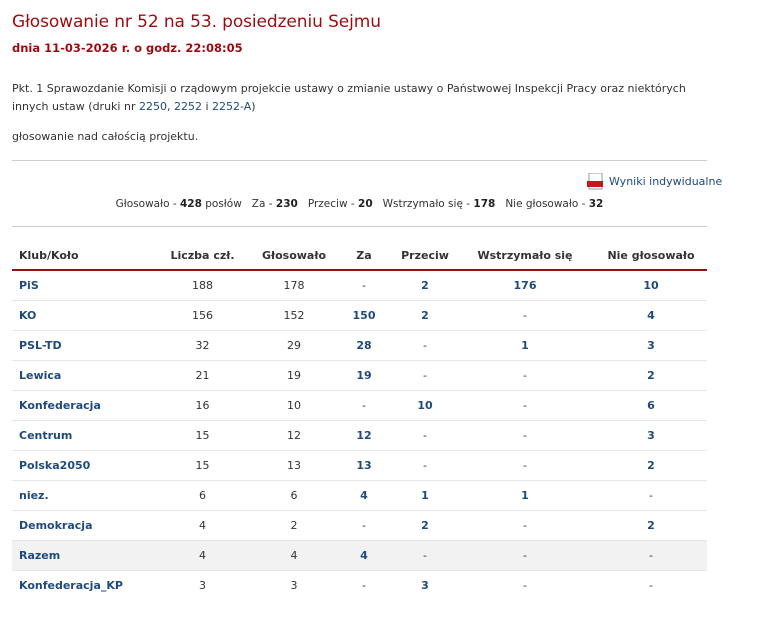  What do you see at coordinates (34, 495) in the screenshot?
I see `club-link: niez.` at bounding box center [34, 495].